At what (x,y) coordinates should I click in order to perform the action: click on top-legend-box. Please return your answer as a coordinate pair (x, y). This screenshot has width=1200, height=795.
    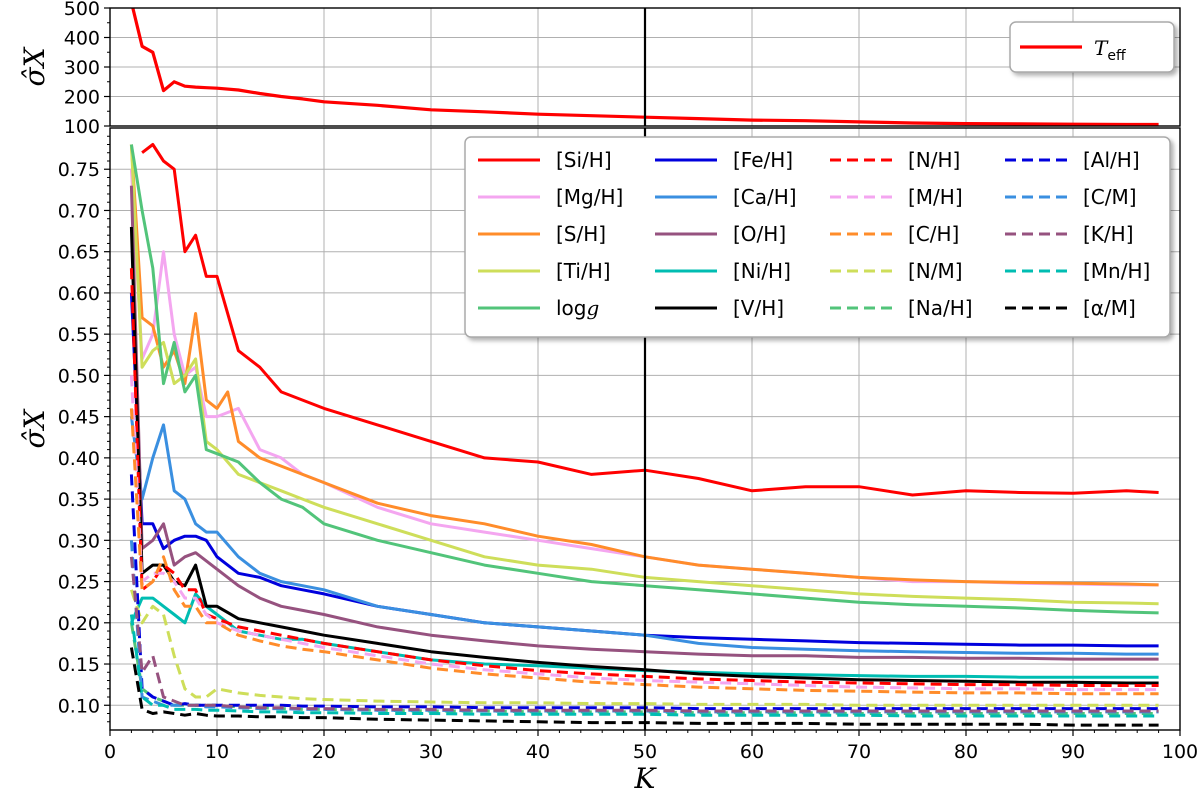
    Looking at the image, I should click on (1092, 47).